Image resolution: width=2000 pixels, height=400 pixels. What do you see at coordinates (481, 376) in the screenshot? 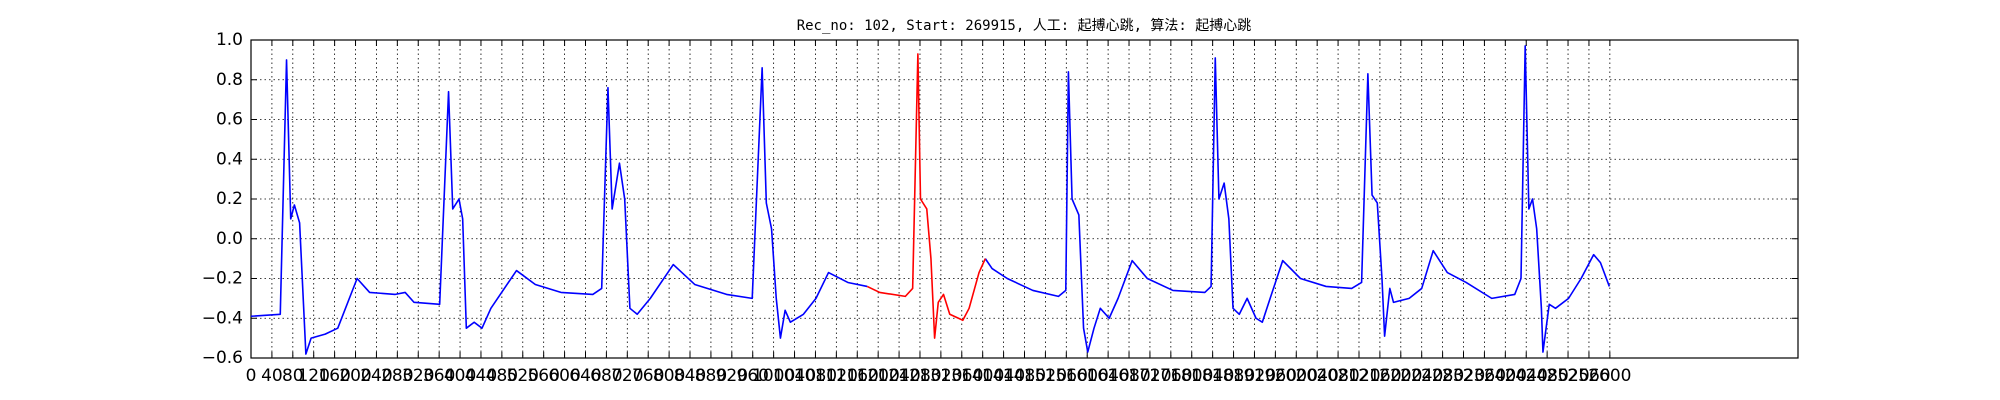
I see `x-tick-label: 440` at bounding box center [481, 376].